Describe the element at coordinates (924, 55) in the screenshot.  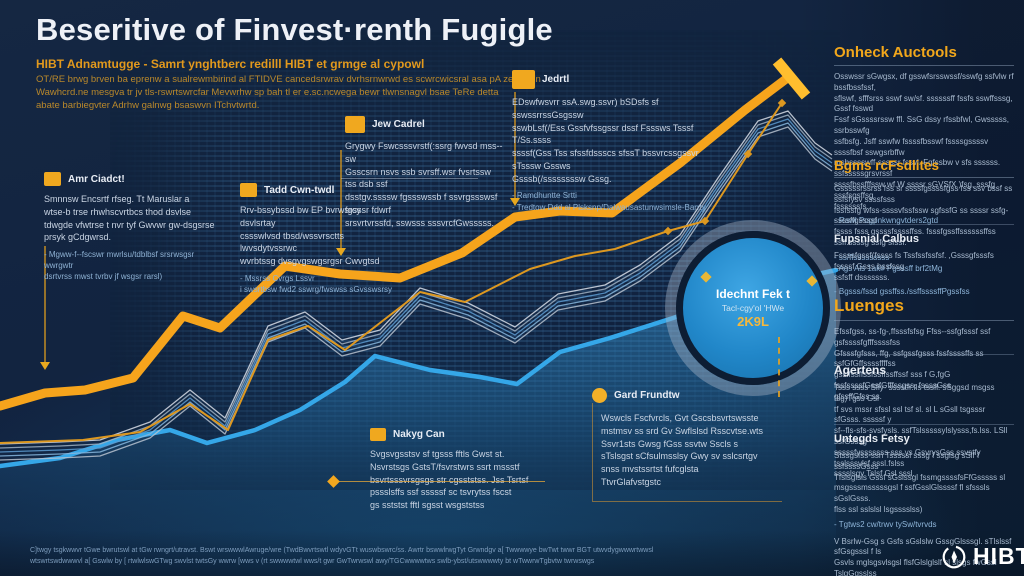
I see `section-title: Onheck Auctools` at that location.